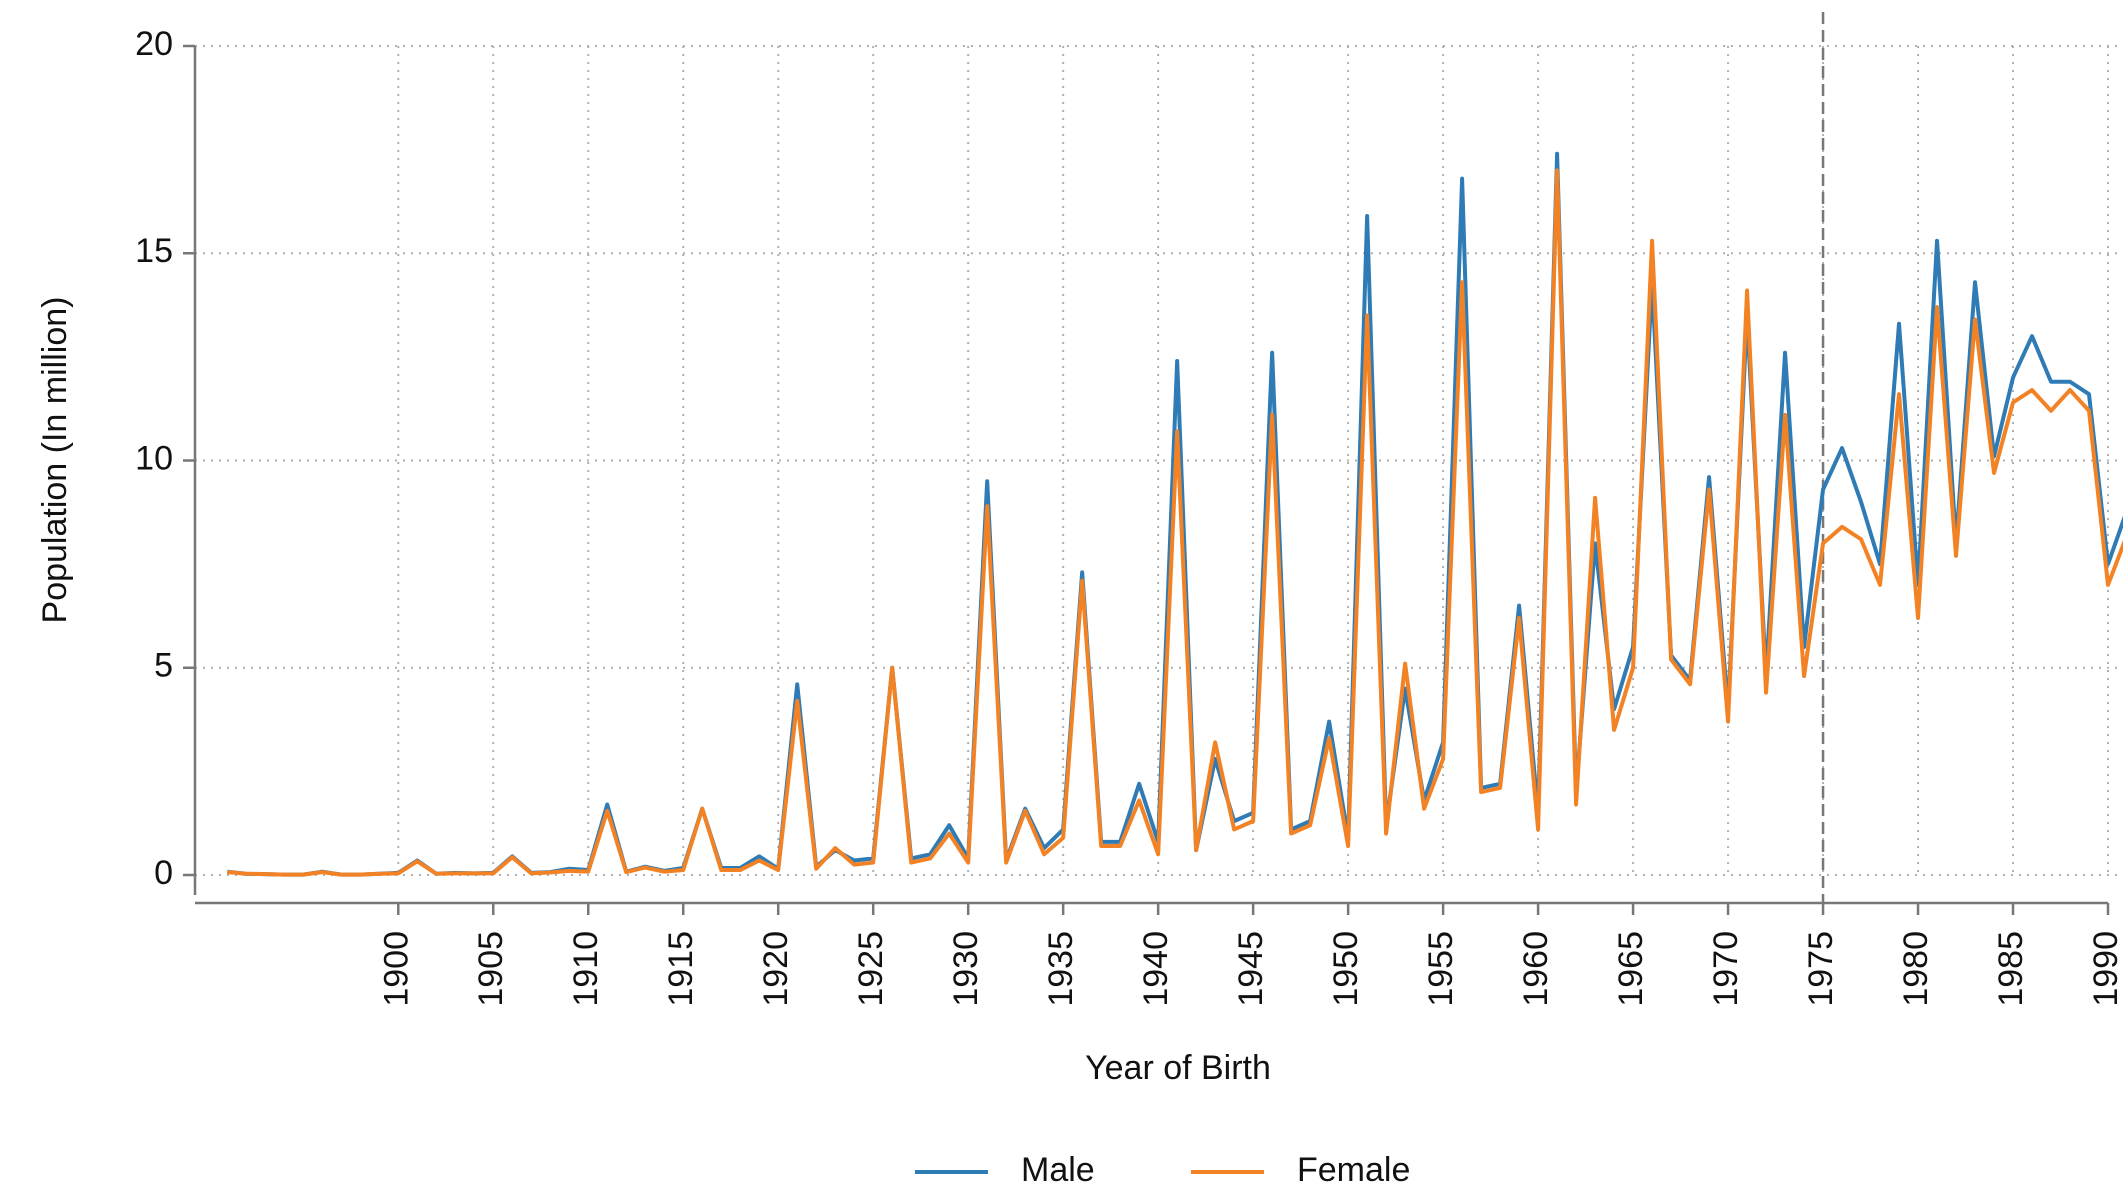  I want to click on x-tick-label: 1910, so click(586, 969).